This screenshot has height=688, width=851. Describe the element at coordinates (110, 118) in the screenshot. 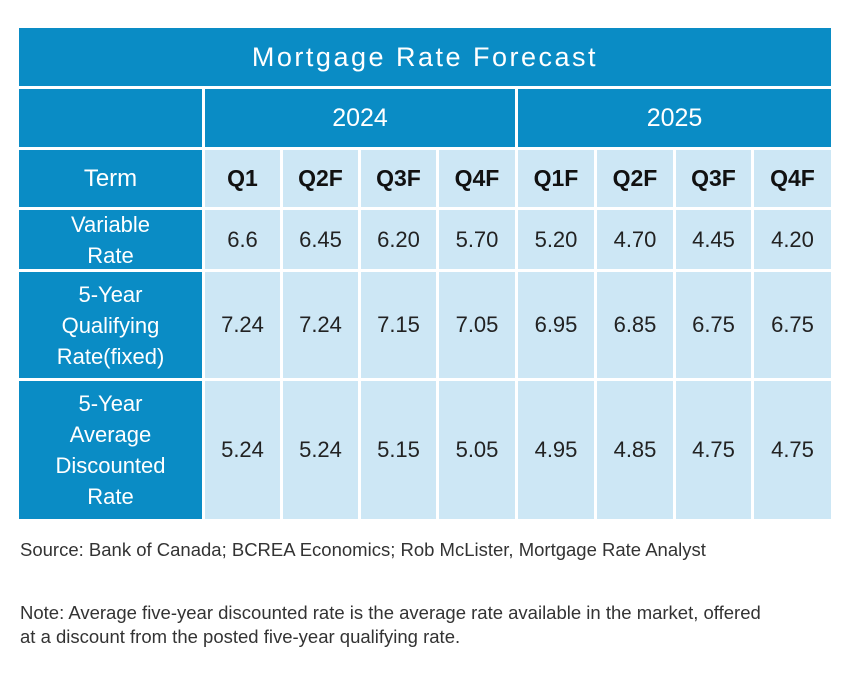

I see `year-header-blank` at that location.